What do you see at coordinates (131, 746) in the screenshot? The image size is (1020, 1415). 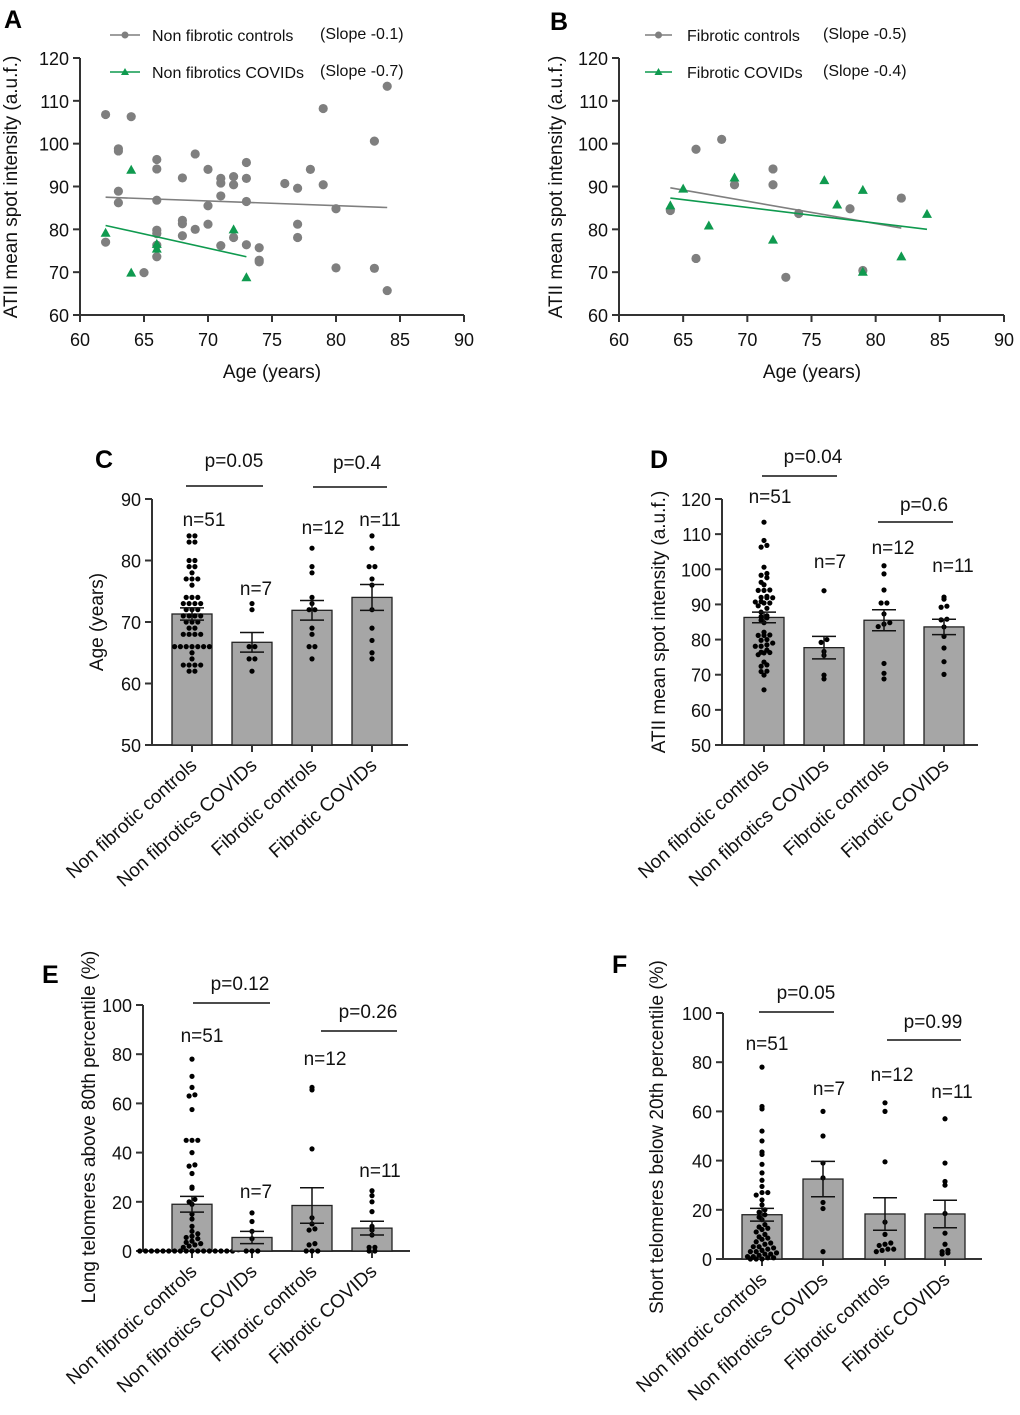 I see `y-tick-label: 50` at bounding box center [131, 746].